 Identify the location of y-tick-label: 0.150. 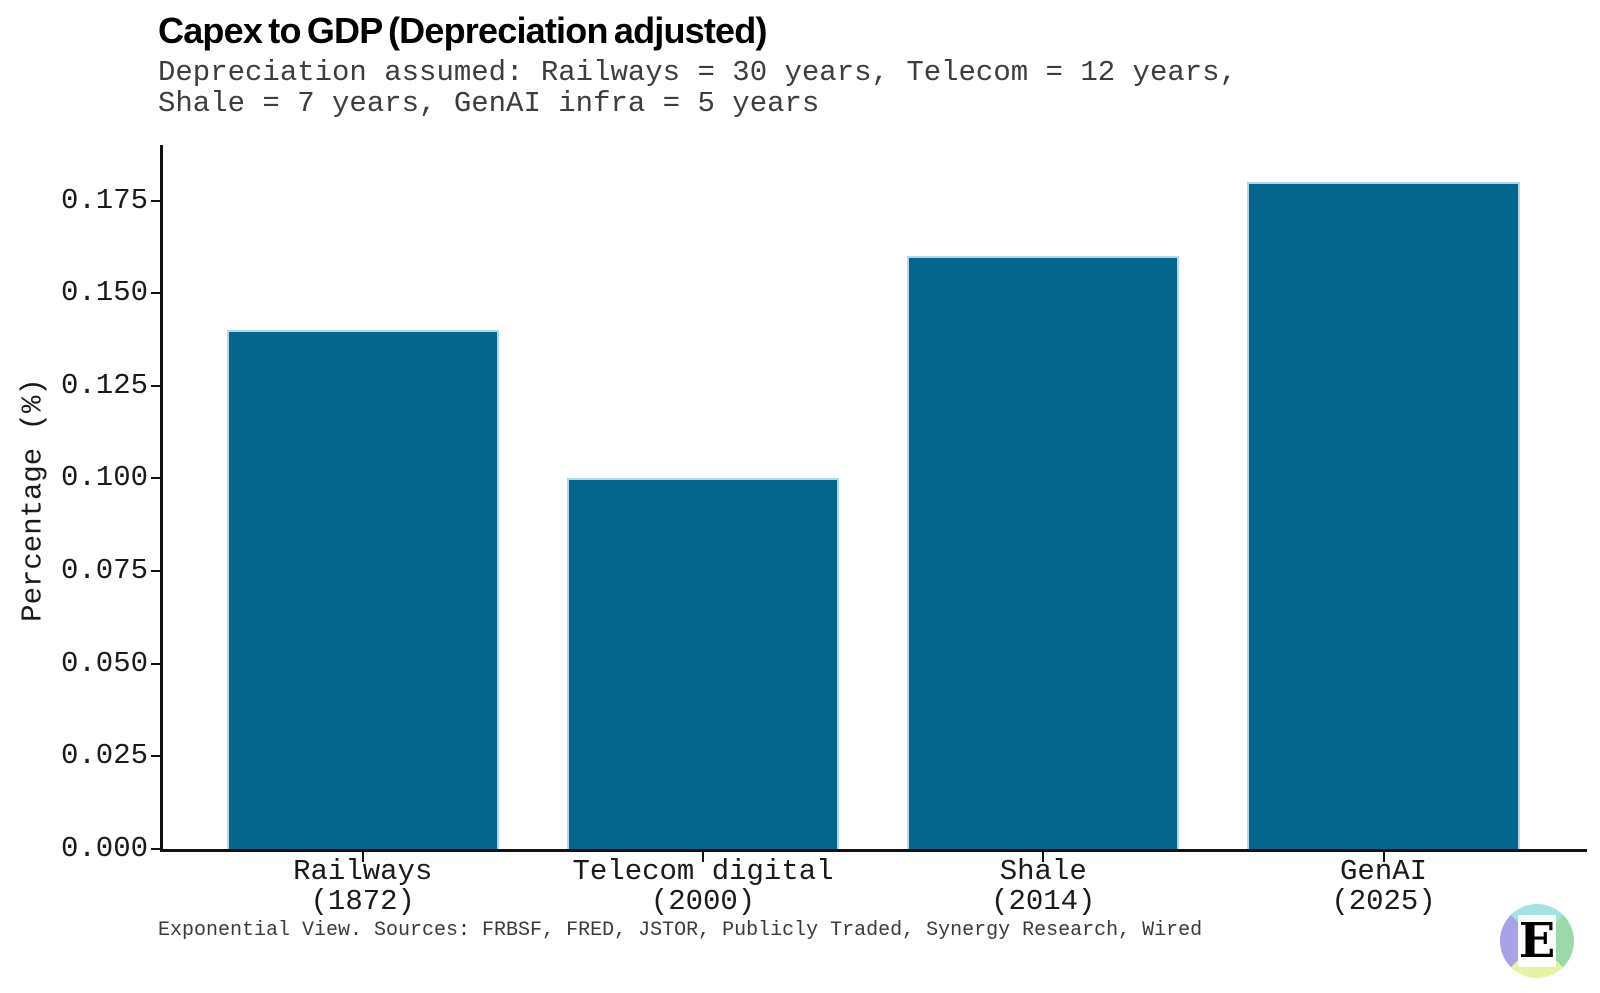
(104, 293).